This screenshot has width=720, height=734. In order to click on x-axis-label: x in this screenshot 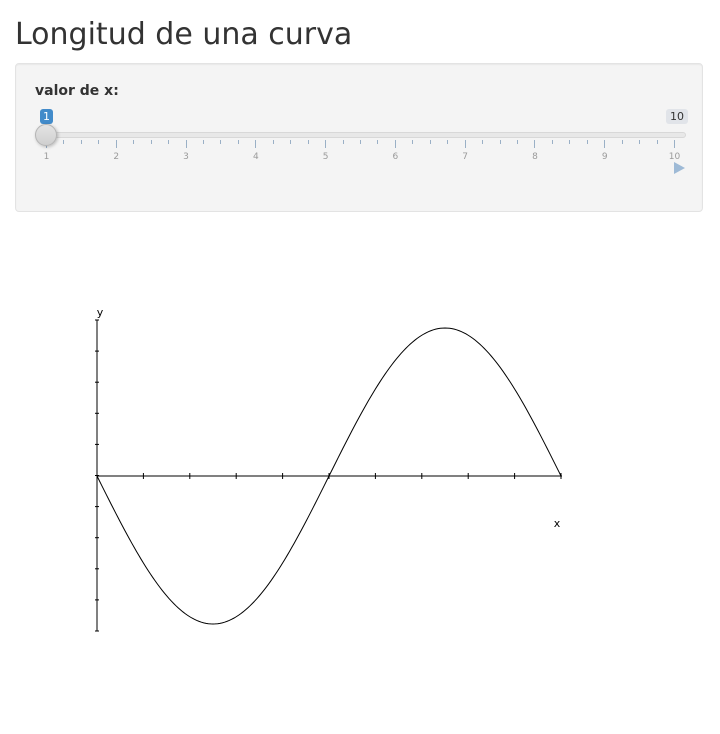, I will do `click(557, 523)`.